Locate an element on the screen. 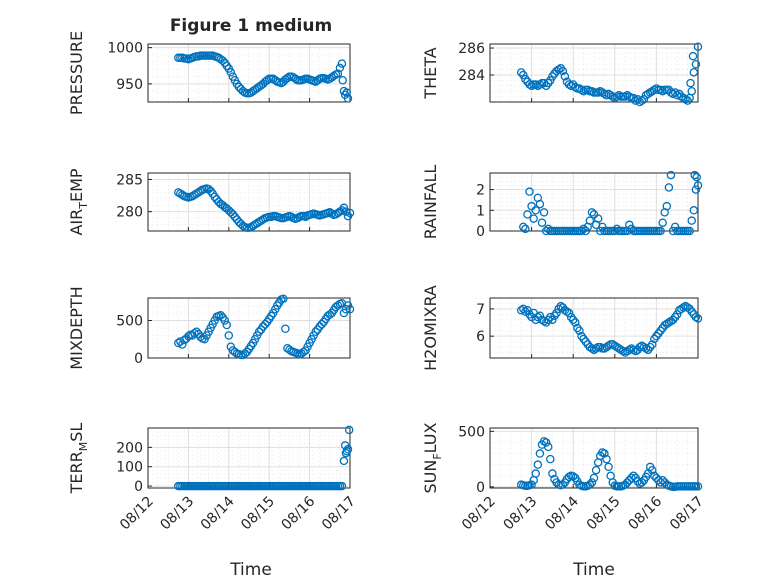  y-tick-label: 950 is located at coordinates (129, 85).